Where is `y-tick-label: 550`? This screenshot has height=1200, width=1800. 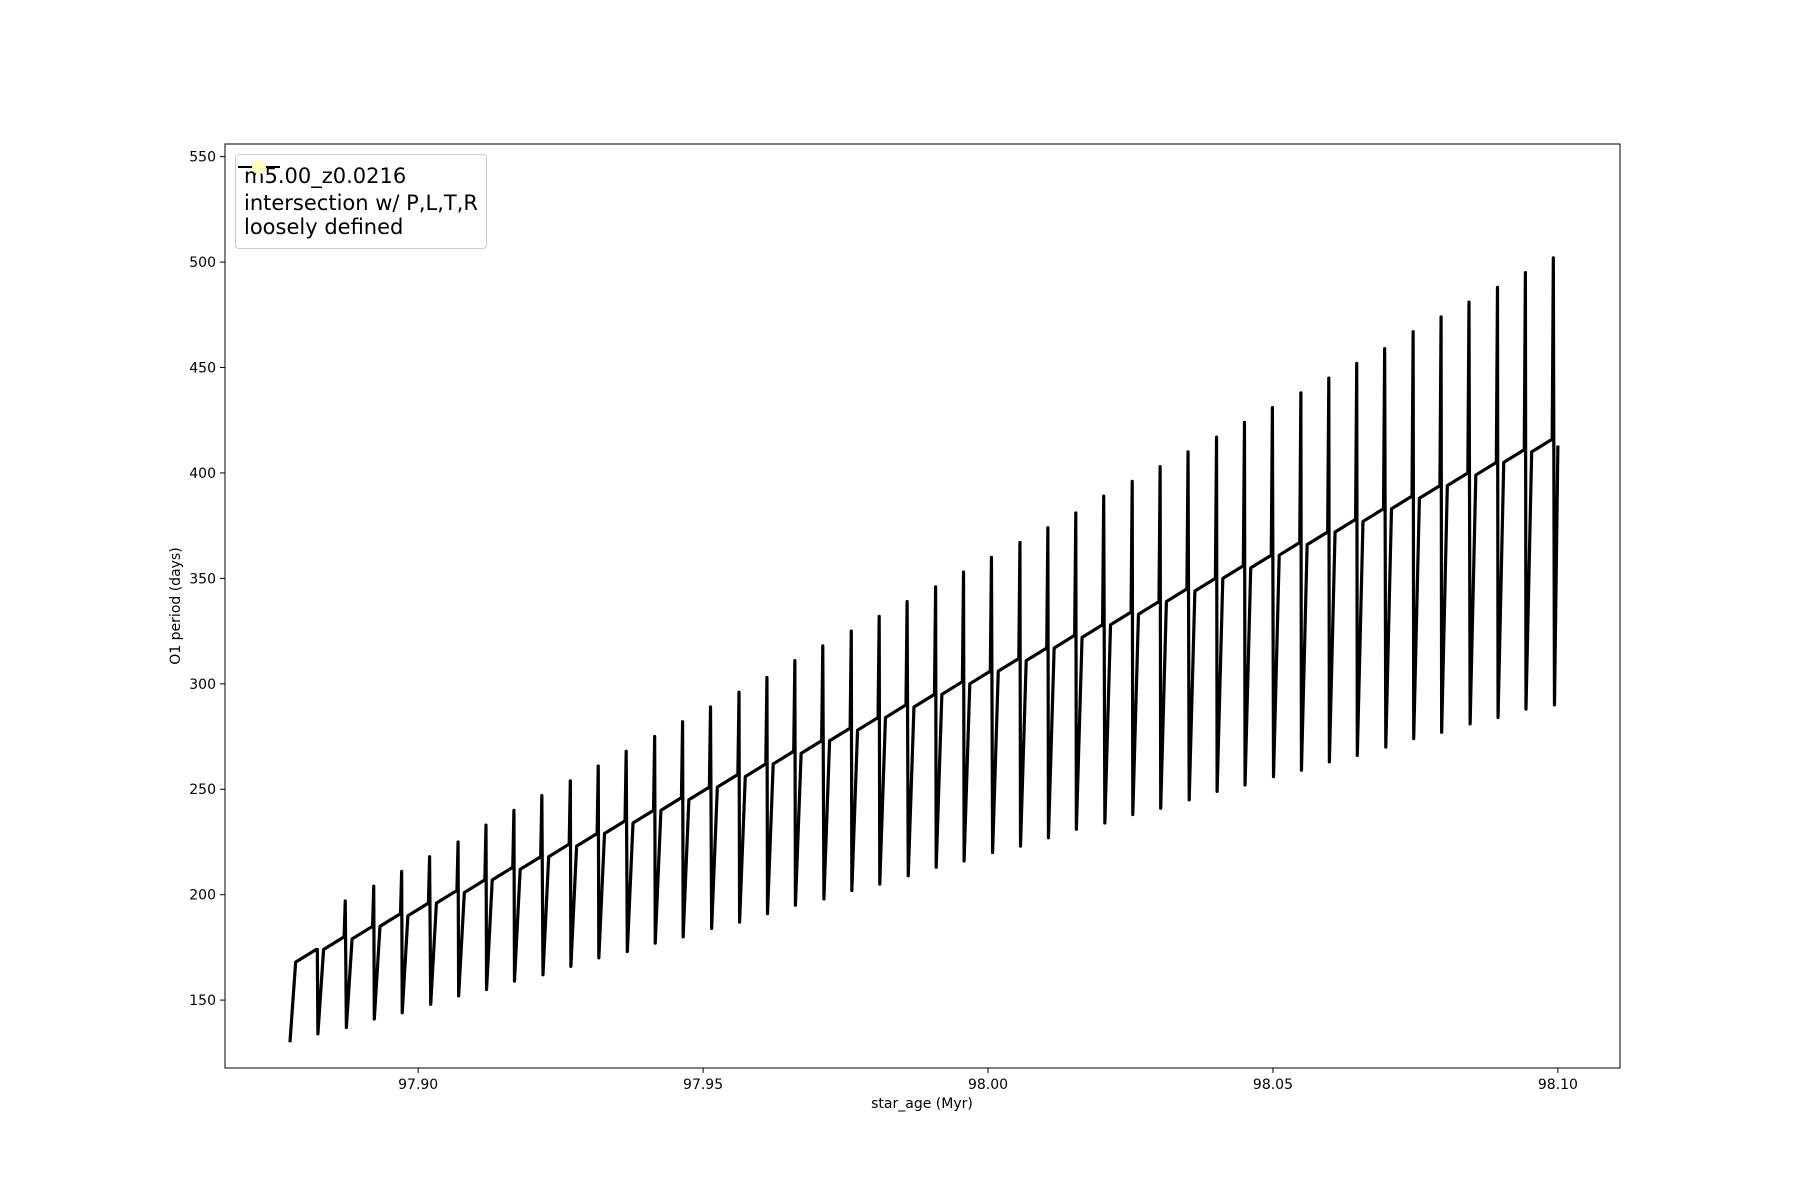
y-tick-label: 550 is located at coordinates (202, 158).